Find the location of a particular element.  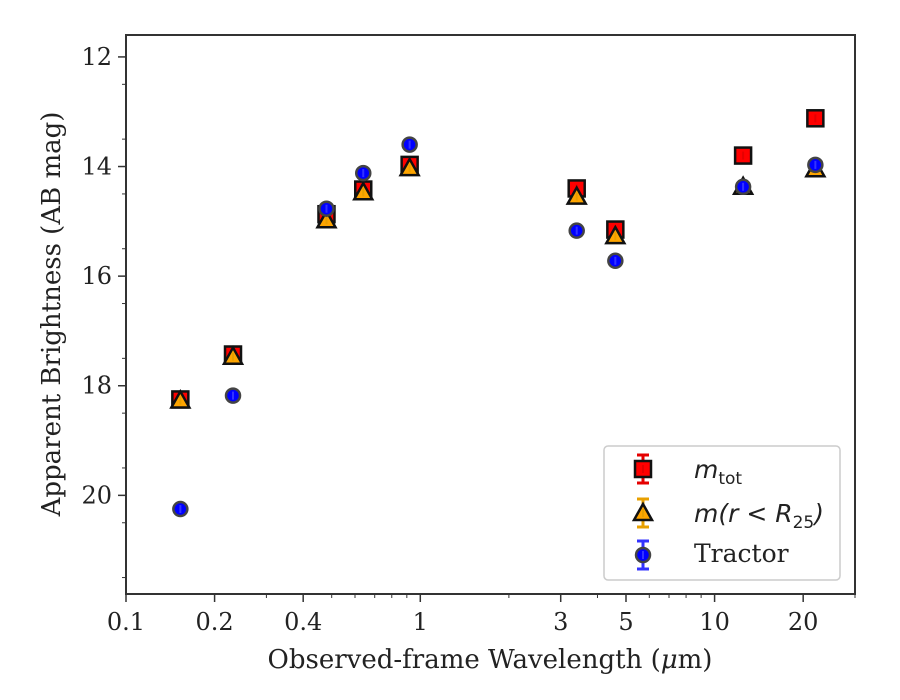

y-axis-title: Apparent Brightness (AB mag) is located at coordinates (52, 315).